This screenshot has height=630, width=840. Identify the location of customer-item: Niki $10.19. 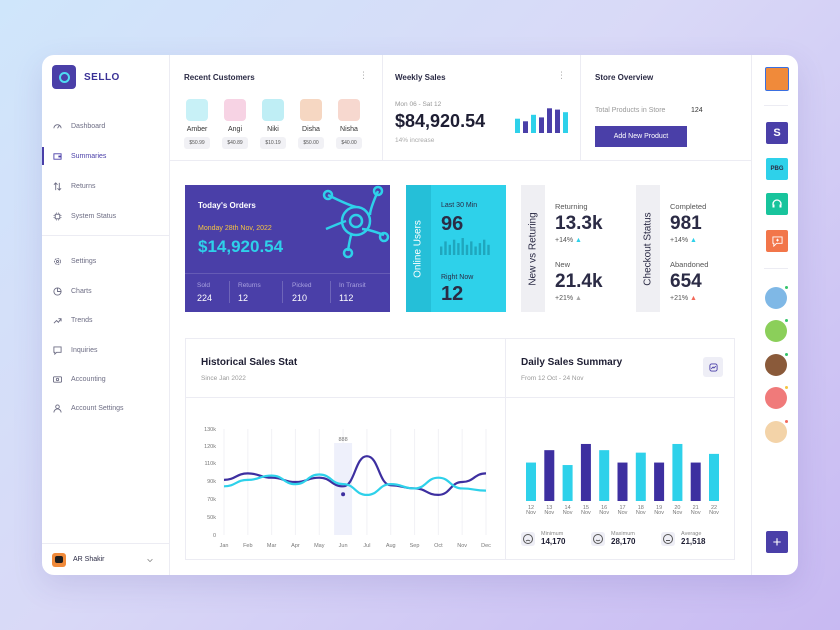
(273, 124).